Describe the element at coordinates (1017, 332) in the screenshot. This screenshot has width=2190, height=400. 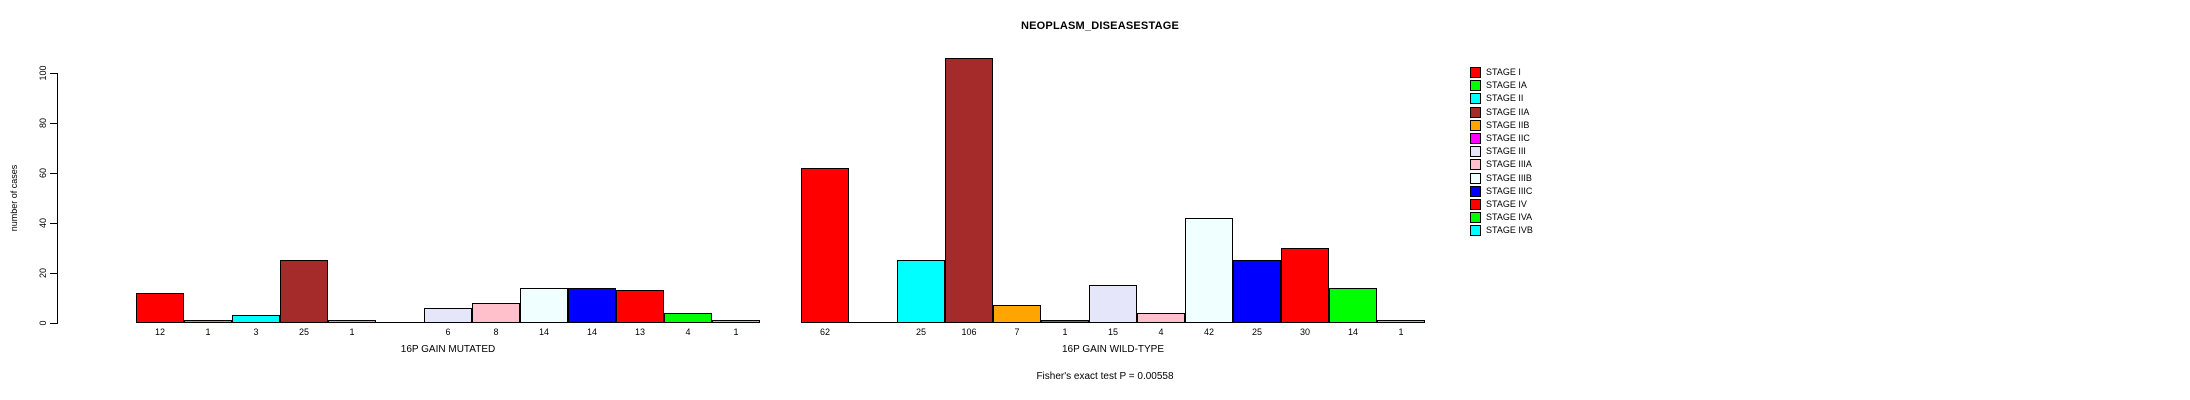
I see `bar-value-label: 7` at that location.